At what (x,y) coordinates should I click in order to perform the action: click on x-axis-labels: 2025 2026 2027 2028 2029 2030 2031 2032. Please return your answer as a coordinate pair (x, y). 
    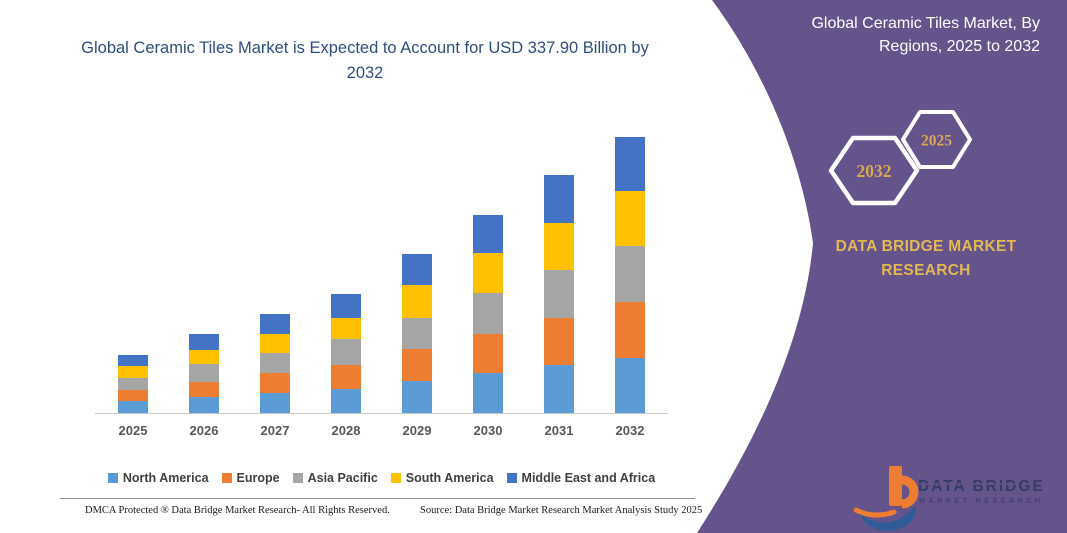
    Looking at the image, I should click on (381, 432).